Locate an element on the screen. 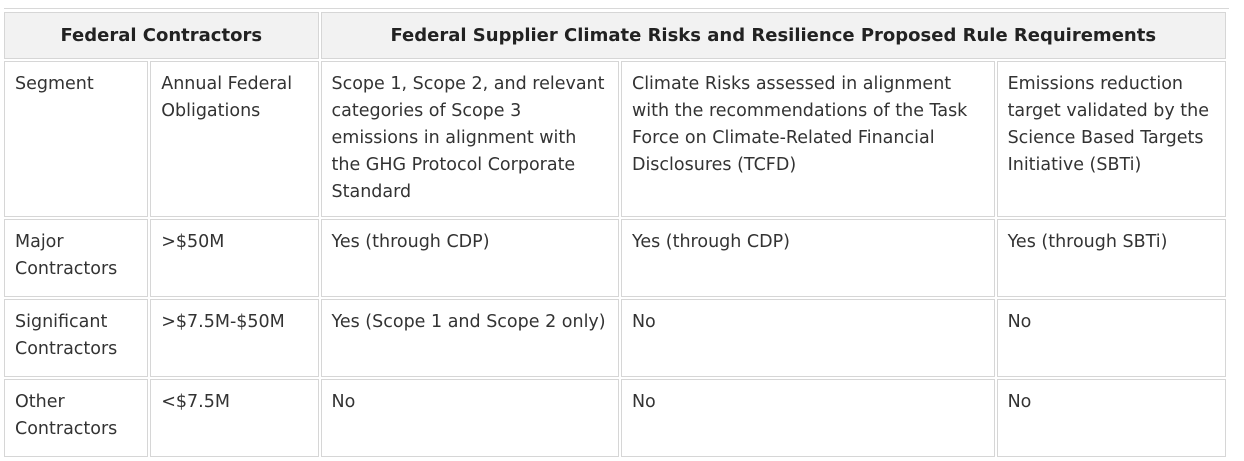 Image resolution: width=1244 pixels, height=461 pixels. cell-obligations: <$7.5M is located at coordinates (234, 418).